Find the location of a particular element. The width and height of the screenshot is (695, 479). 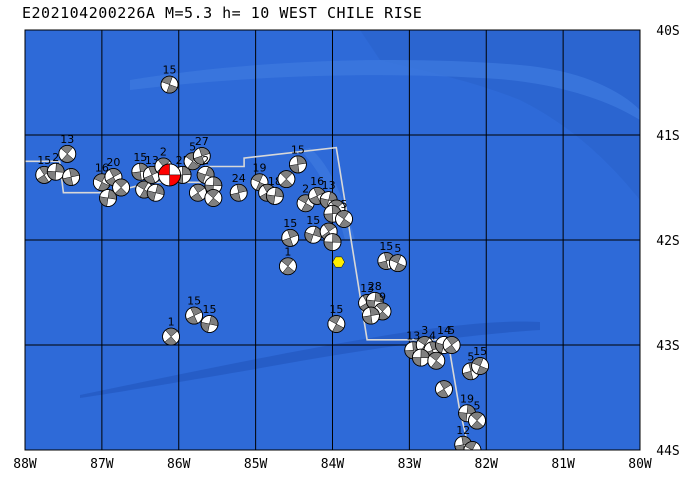

longitude-label: 82W is located at coordinates (487, 464).